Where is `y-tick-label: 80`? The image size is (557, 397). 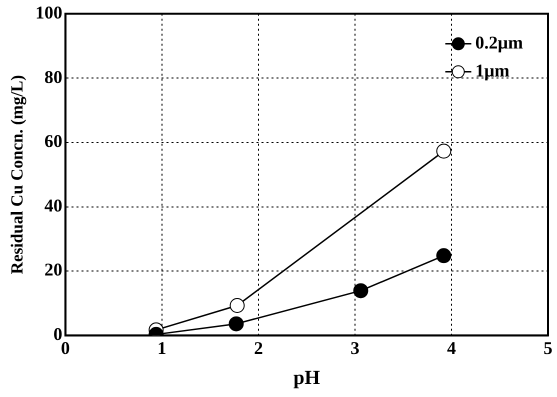 y-tick-label: 80 is located at coordinates (53, 76).